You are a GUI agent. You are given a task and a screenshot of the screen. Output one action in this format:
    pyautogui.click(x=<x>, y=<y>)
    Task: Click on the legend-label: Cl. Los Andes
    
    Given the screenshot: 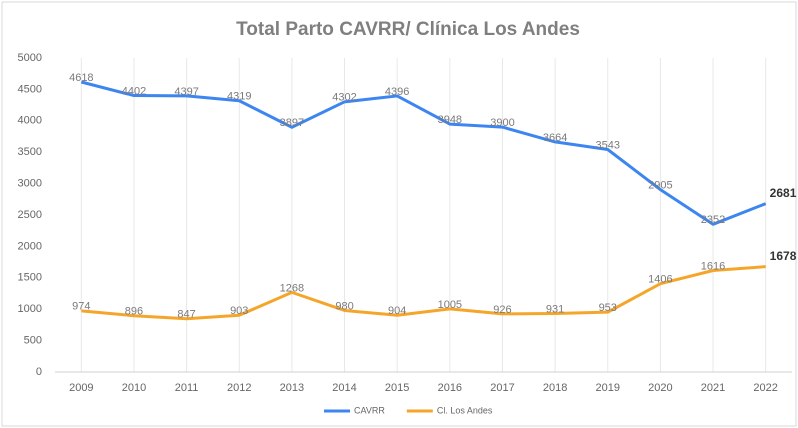 What is the action you would take?
    pyautogui.click(x=465, y=410)
    